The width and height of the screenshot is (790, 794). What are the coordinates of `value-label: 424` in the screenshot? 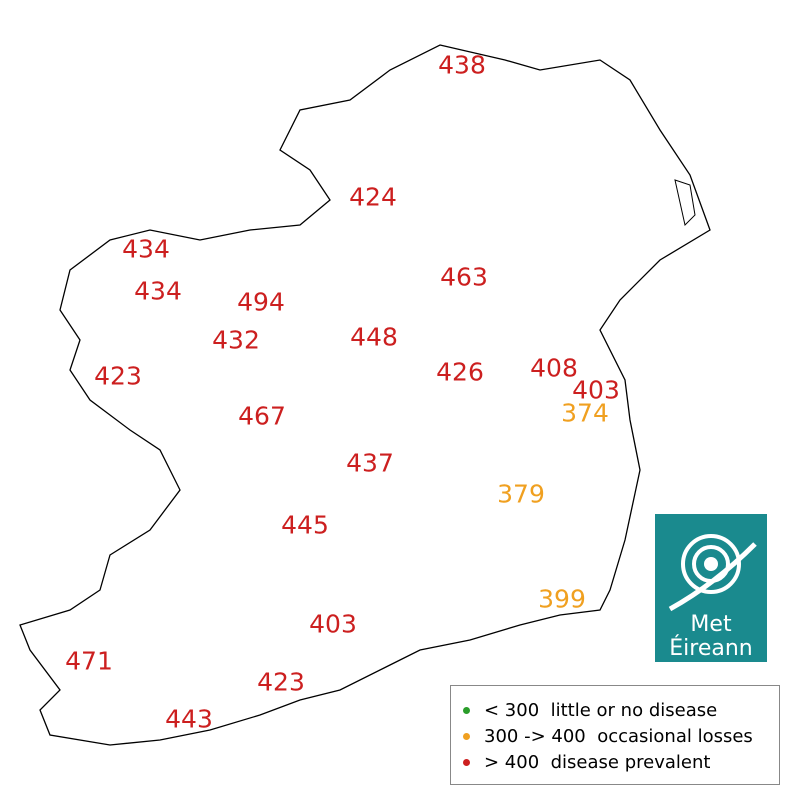 It's located at (373, 197).